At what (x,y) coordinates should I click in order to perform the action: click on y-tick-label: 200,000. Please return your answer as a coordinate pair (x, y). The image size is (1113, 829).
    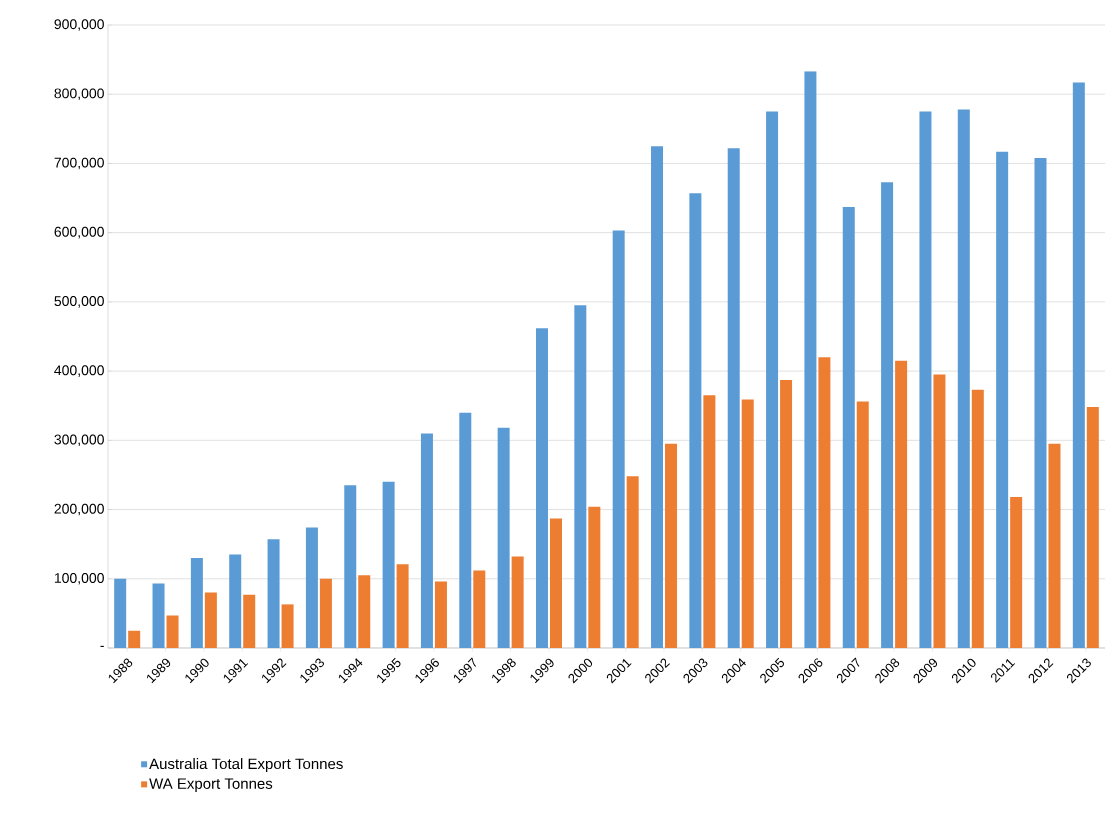
    Looking at the image, I should click on (79, 509).